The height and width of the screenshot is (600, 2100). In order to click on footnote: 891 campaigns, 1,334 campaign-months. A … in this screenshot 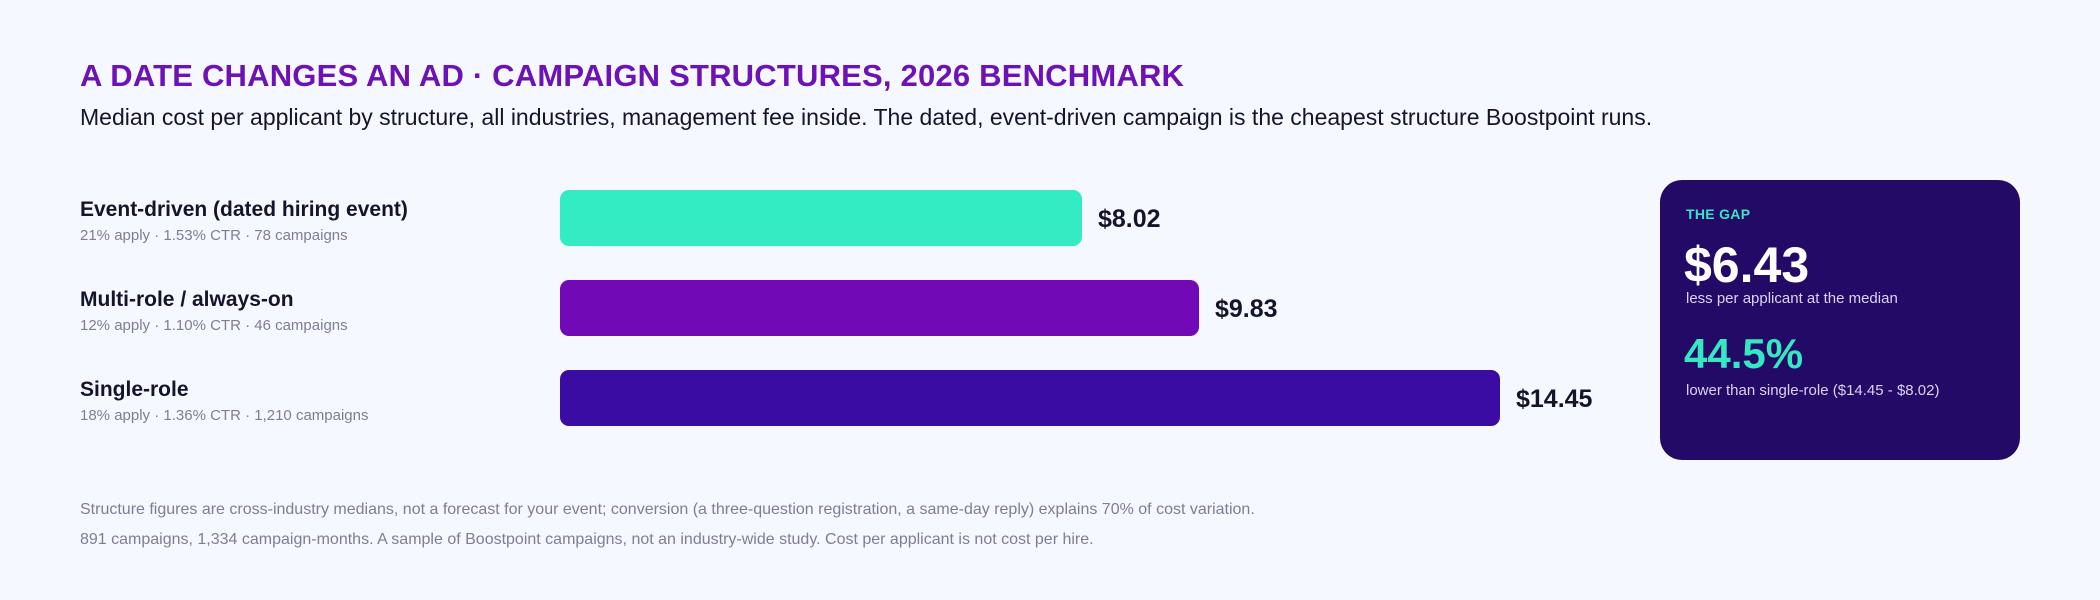, I will do `click(587, 539)`.